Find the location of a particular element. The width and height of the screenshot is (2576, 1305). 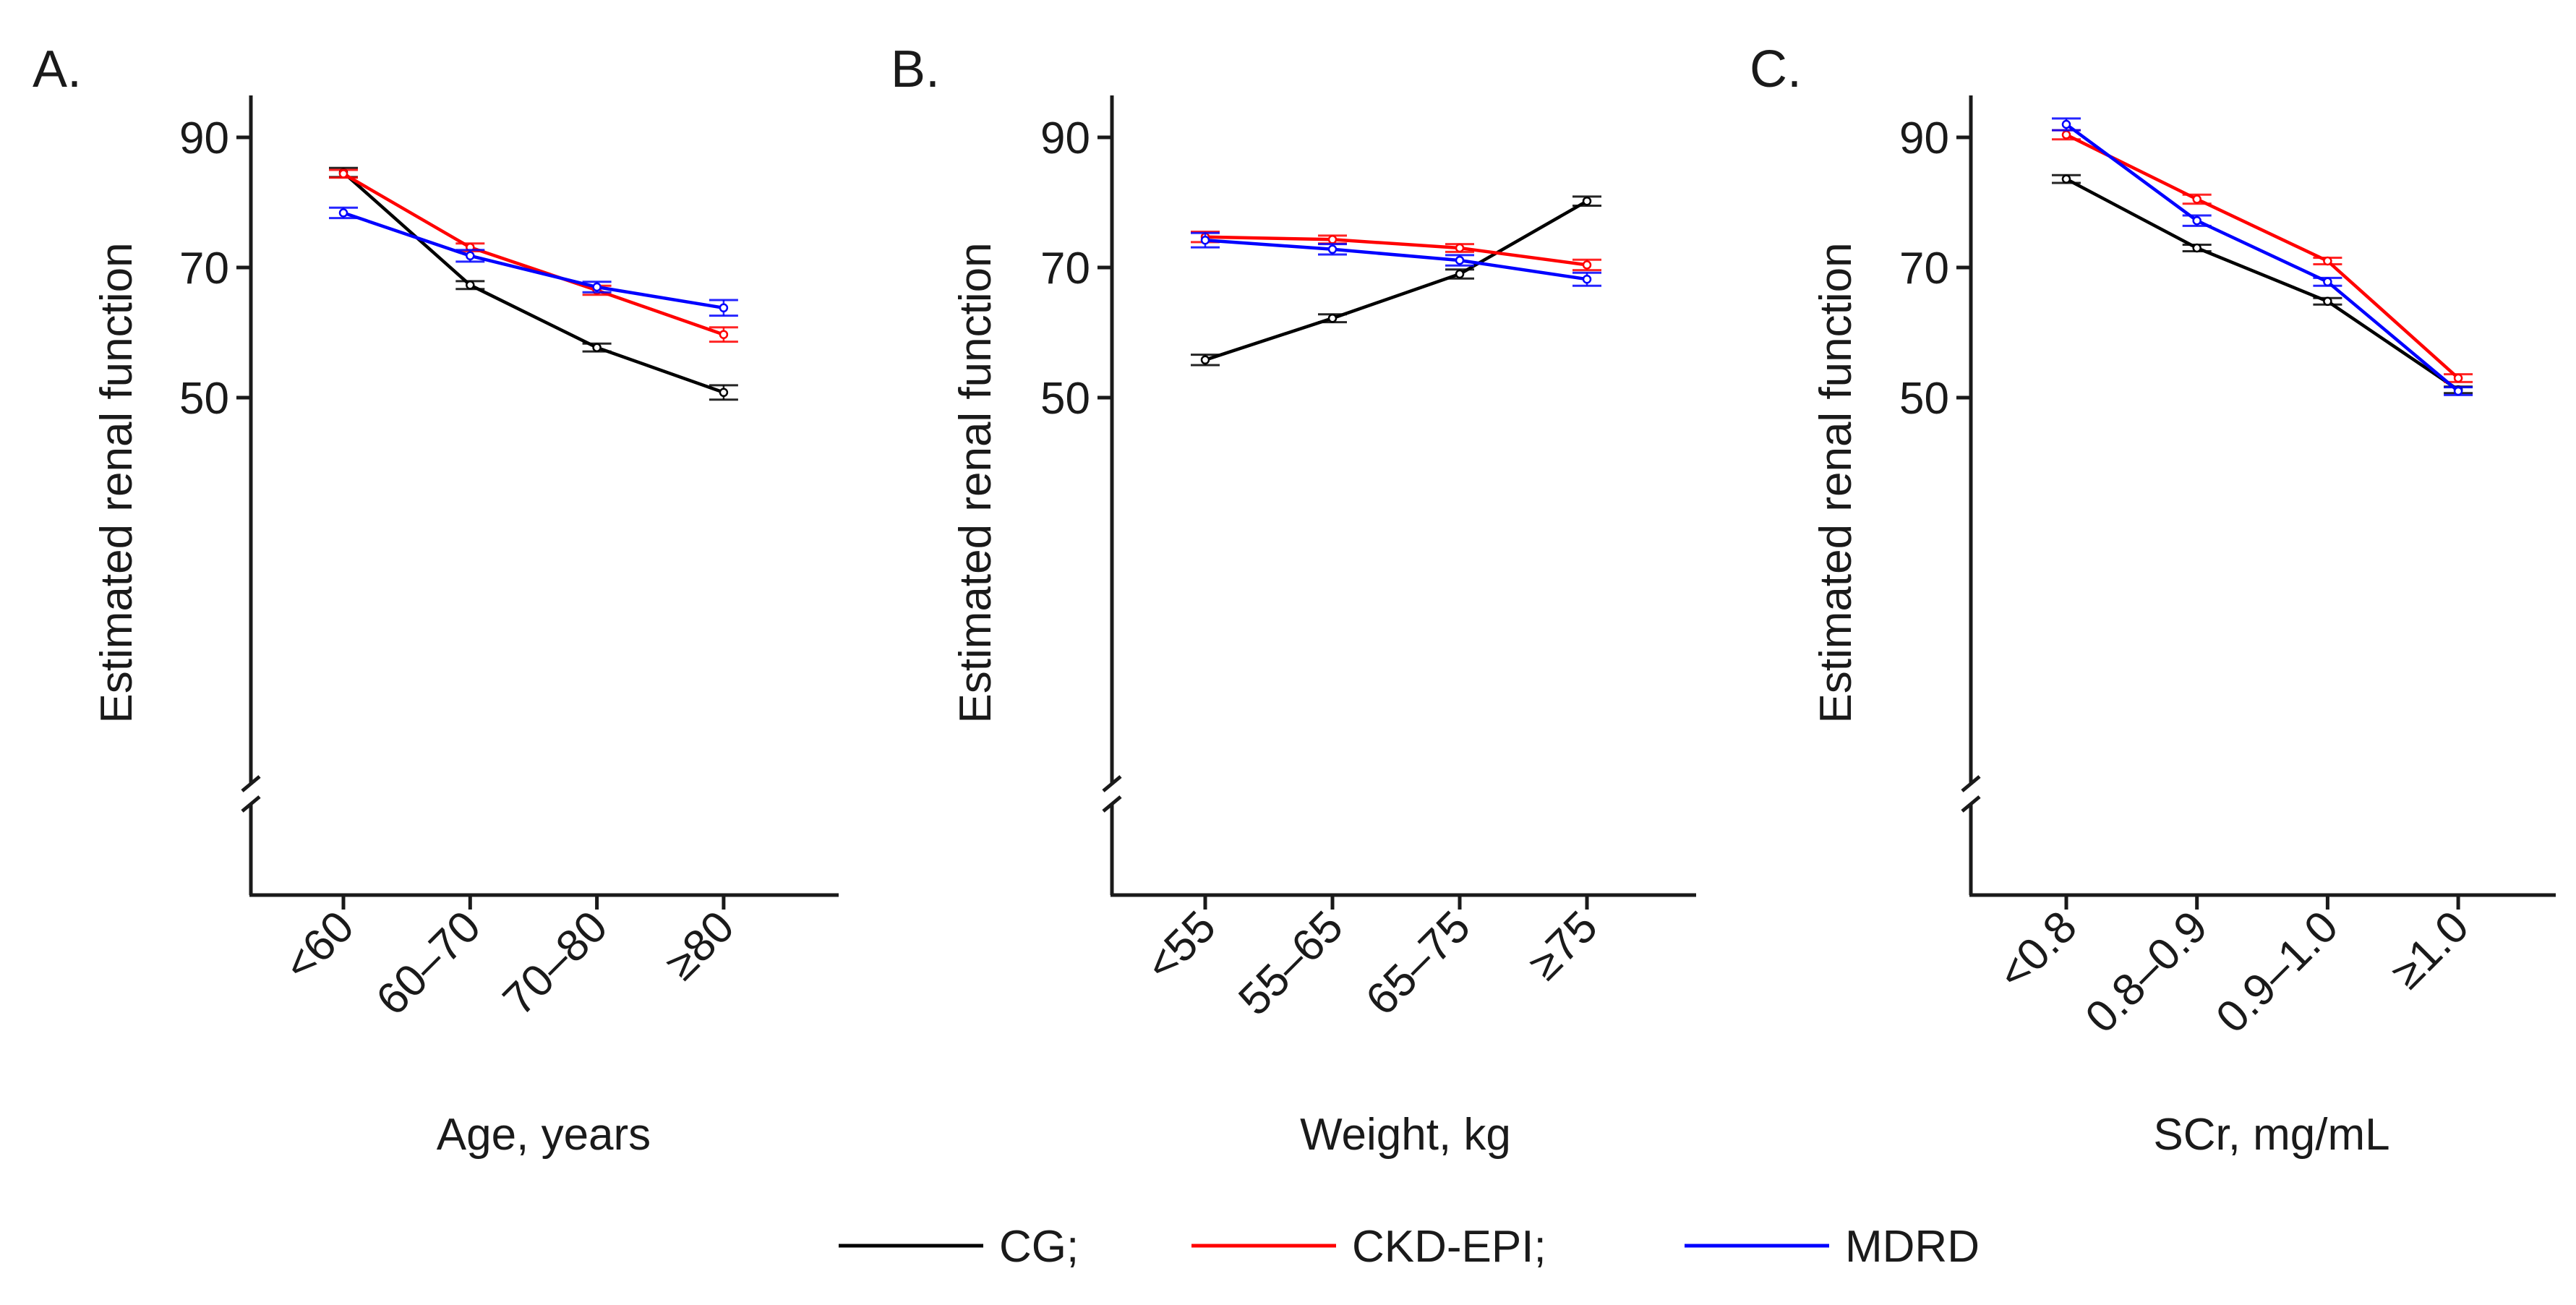

x-tick-label: 0.9–1.0 is located at coordinates (2277, 972).